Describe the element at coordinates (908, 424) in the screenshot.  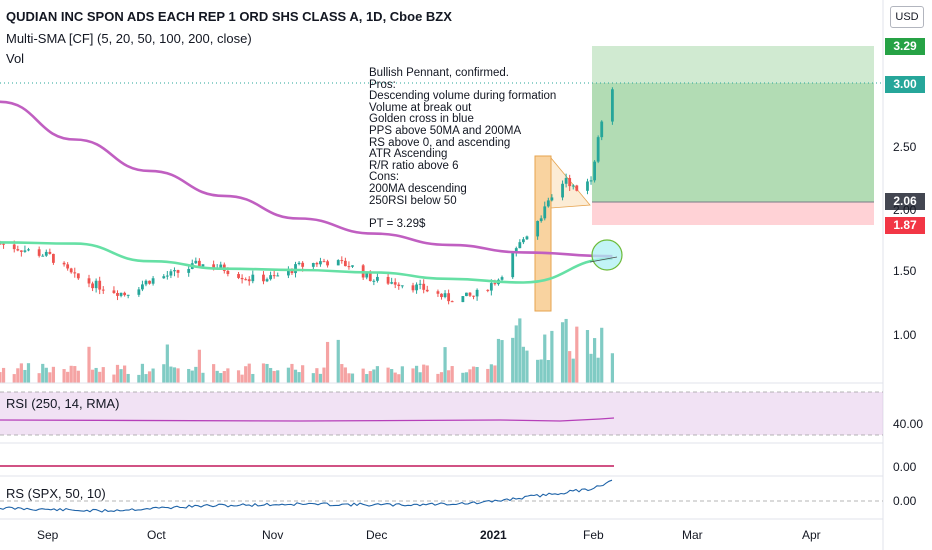
I see `rsi-tick: 40.00` at that location.